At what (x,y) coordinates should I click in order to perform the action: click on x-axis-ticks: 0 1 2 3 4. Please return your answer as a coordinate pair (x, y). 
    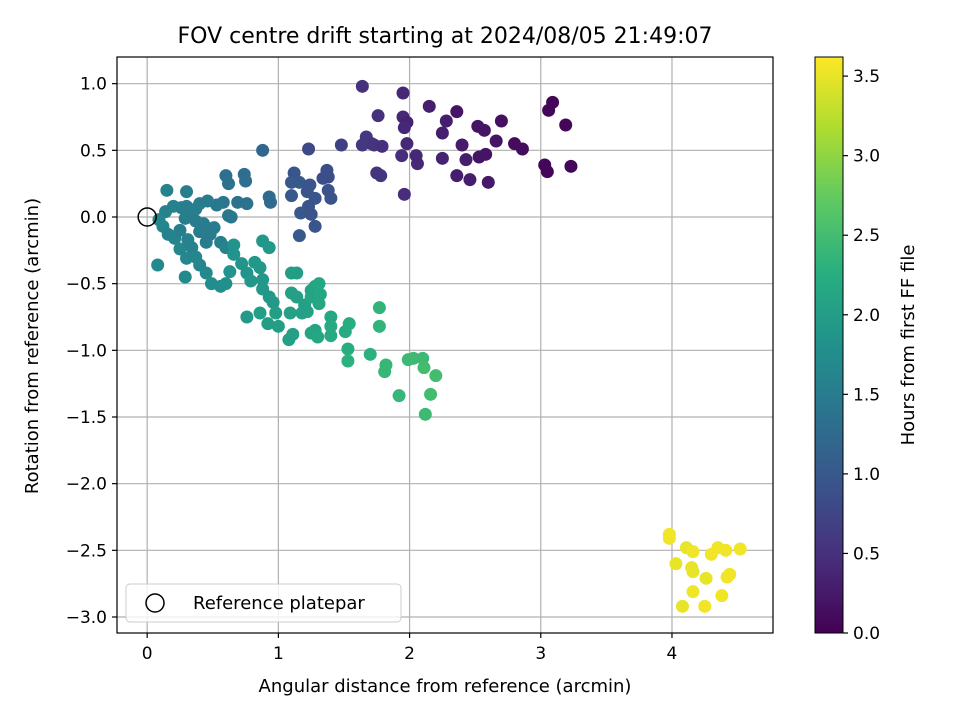
    Looking at the image, I should click on (410, 648).